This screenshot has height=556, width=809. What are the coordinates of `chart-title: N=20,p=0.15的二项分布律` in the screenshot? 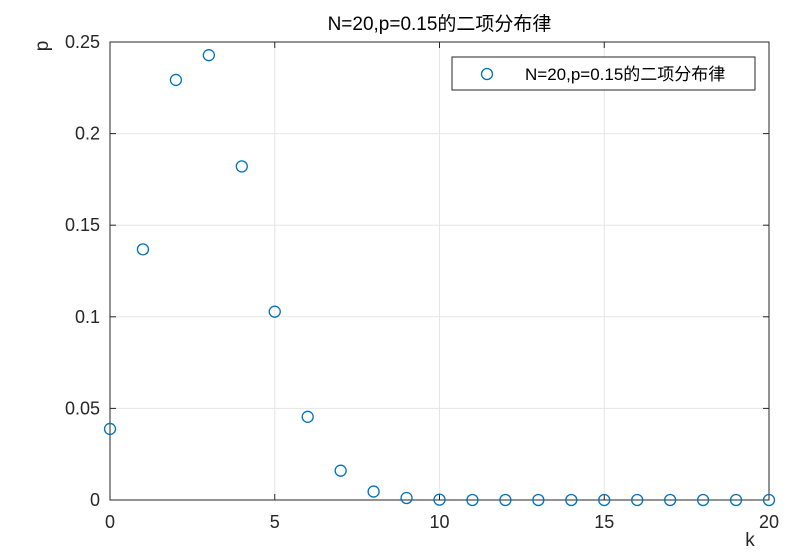 It's located at (440, 24).